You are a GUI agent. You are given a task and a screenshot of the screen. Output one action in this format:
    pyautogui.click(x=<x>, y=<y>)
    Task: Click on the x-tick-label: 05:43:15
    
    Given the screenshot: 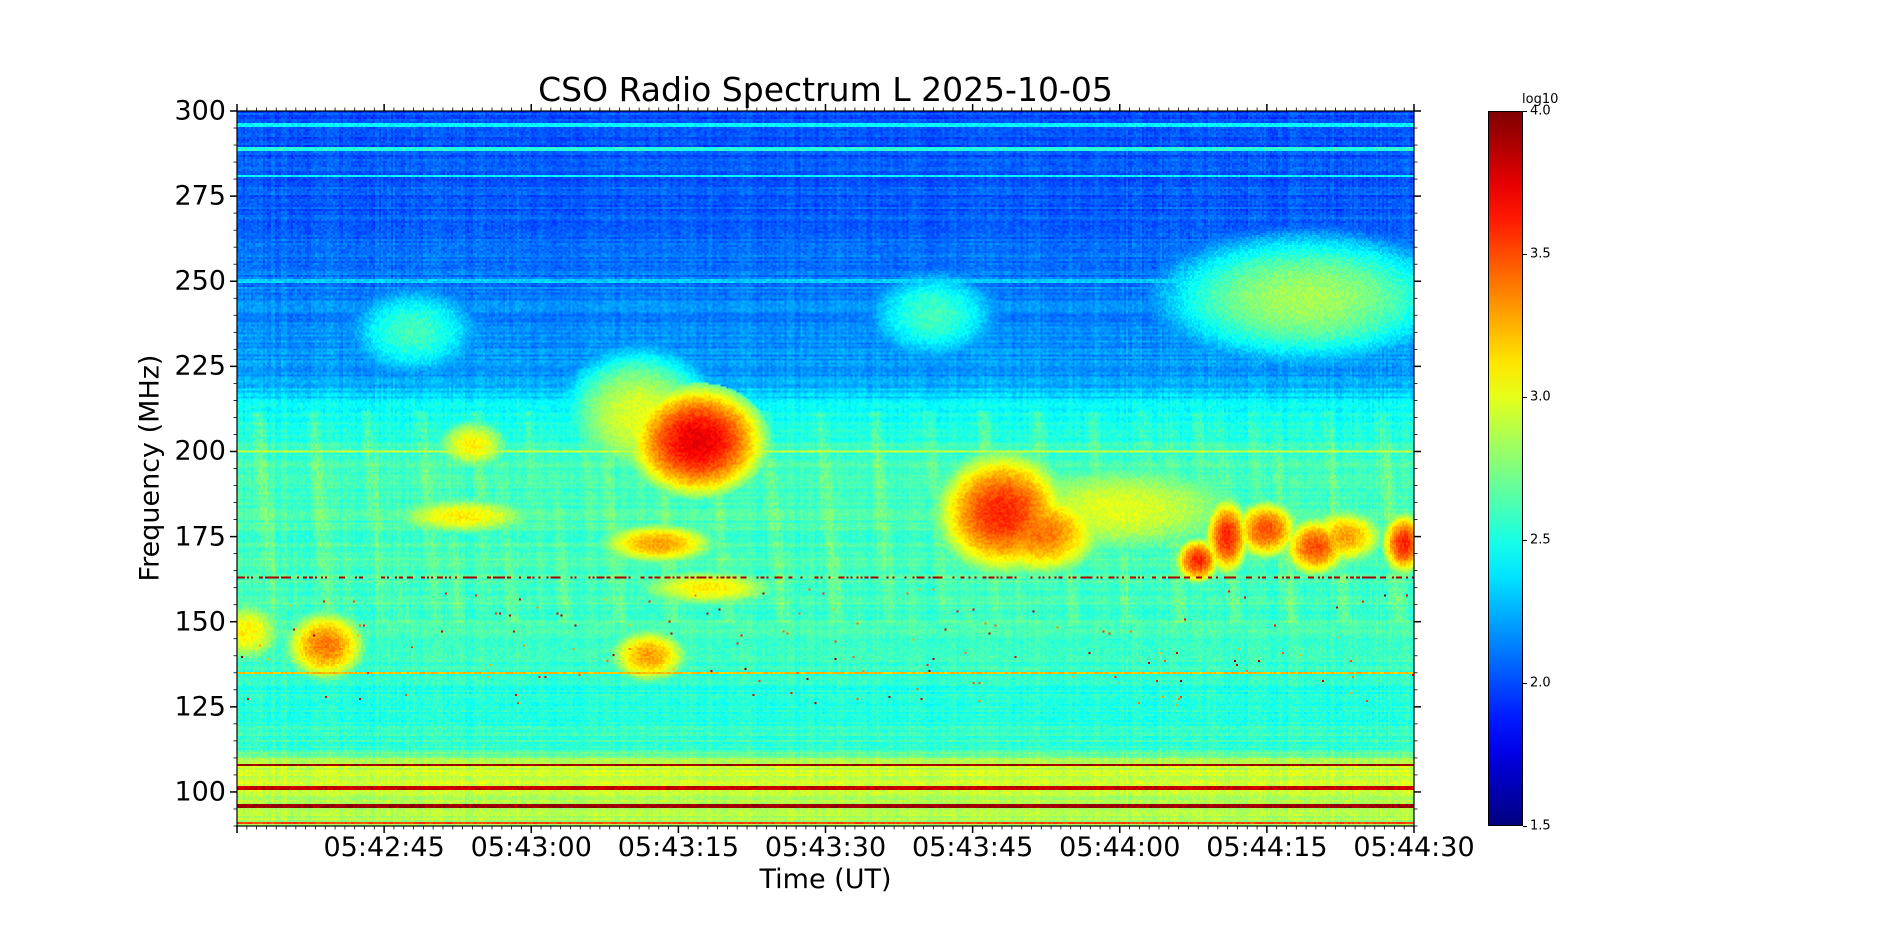 What is the action you would take?
    pyautogui.click(x=678, y=847)
    